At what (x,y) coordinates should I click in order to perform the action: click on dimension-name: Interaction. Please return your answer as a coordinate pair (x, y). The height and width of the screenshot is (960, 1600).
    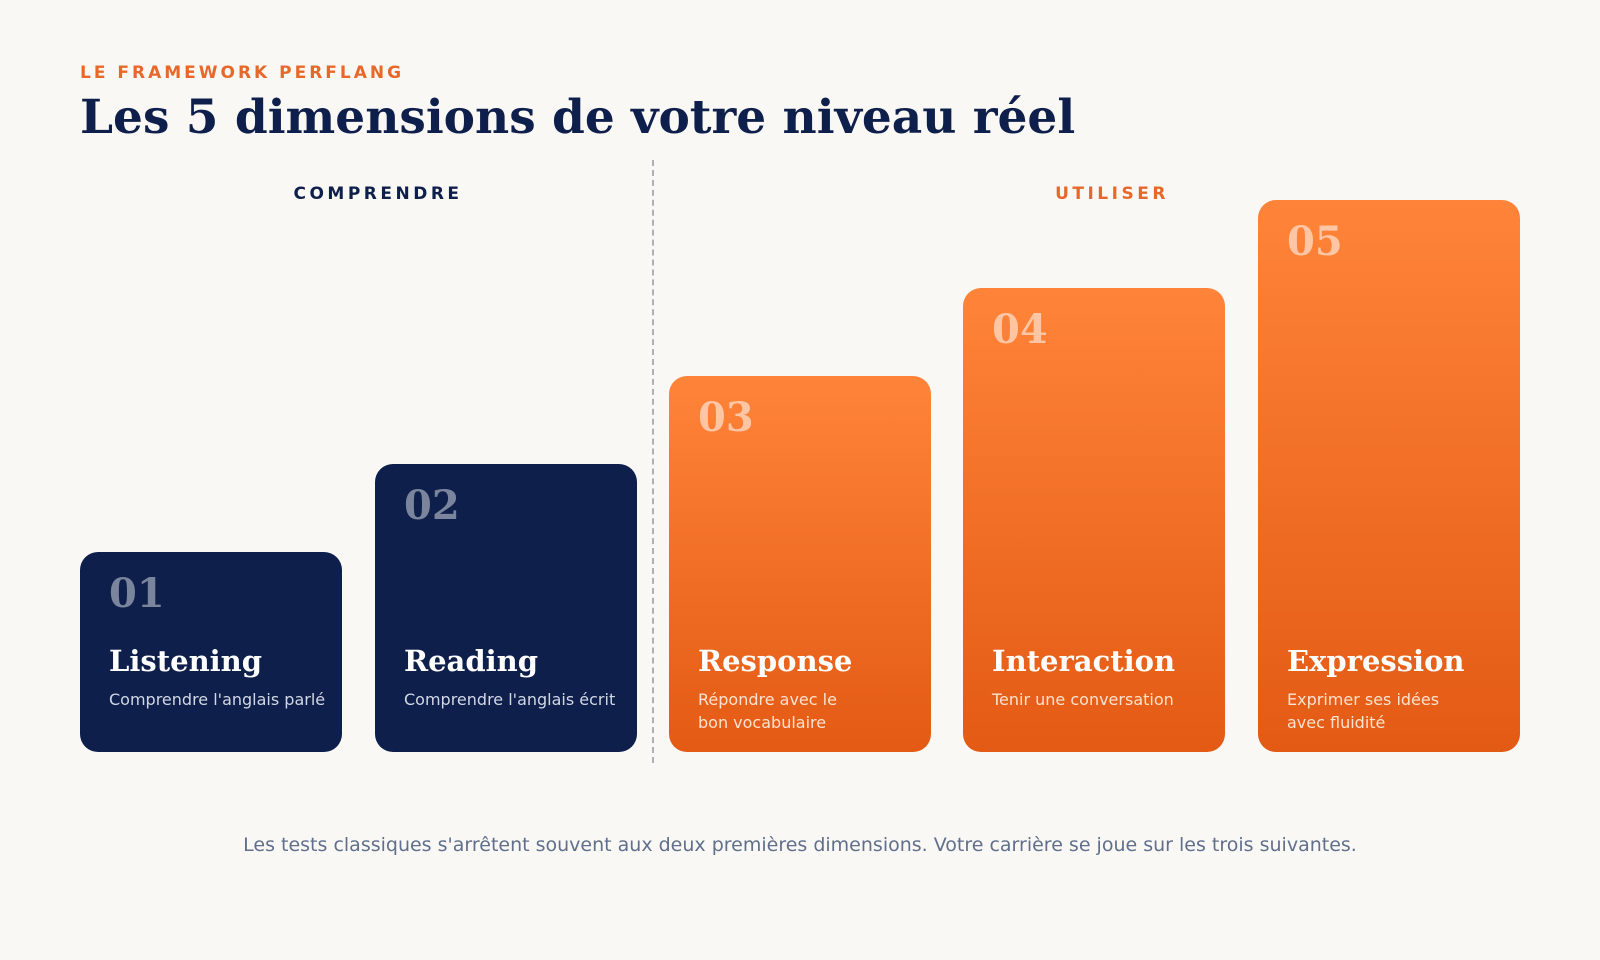
    Looking at the image, I should click on (1084, 661).